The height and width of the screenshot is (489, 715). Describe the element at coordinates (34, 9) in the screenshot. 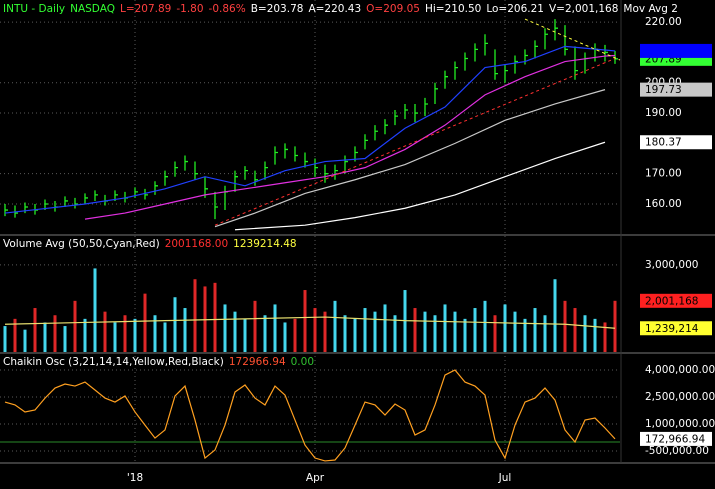

I see `legend-entry: INTU - Daily` at that location.